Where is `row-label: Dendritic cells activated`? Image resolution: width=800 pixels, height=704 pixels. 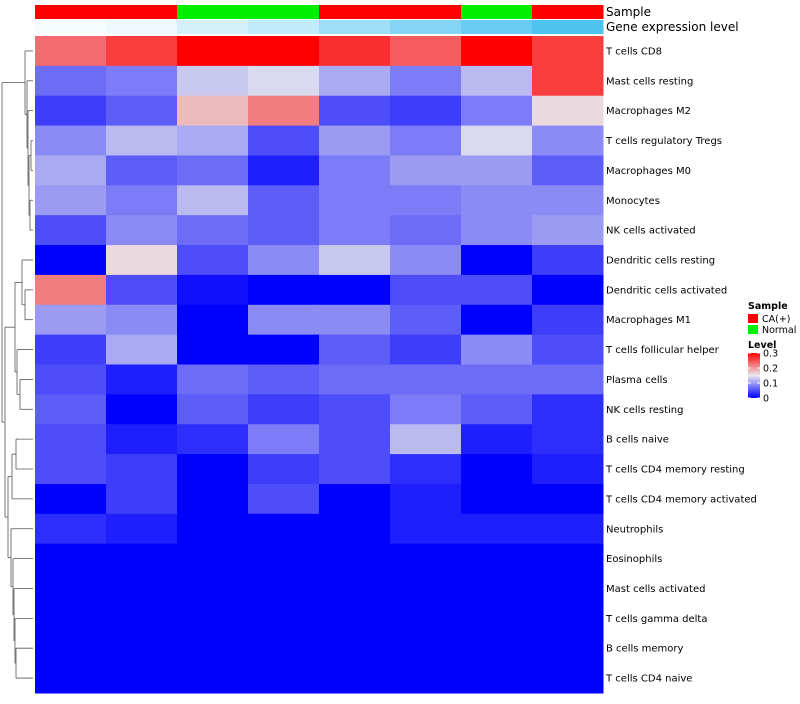 row-label: Dendritic cells activated is located at coordinates (666, 290).